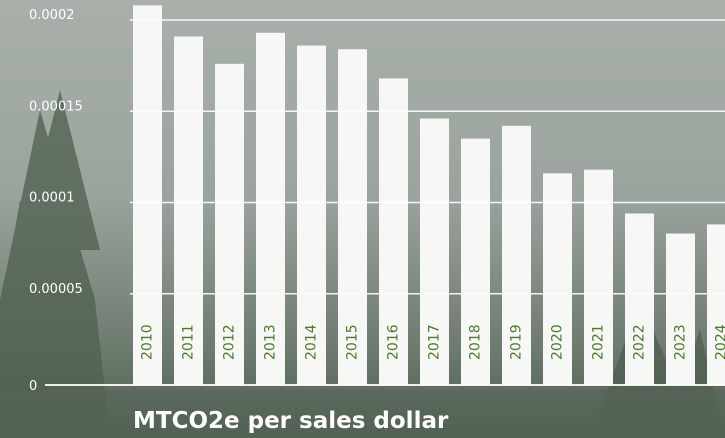  What do you see at coordinates (52, 15) in the screenshot?
I see `y-tick-label: 0.0002` at bounding box center [52, 15].